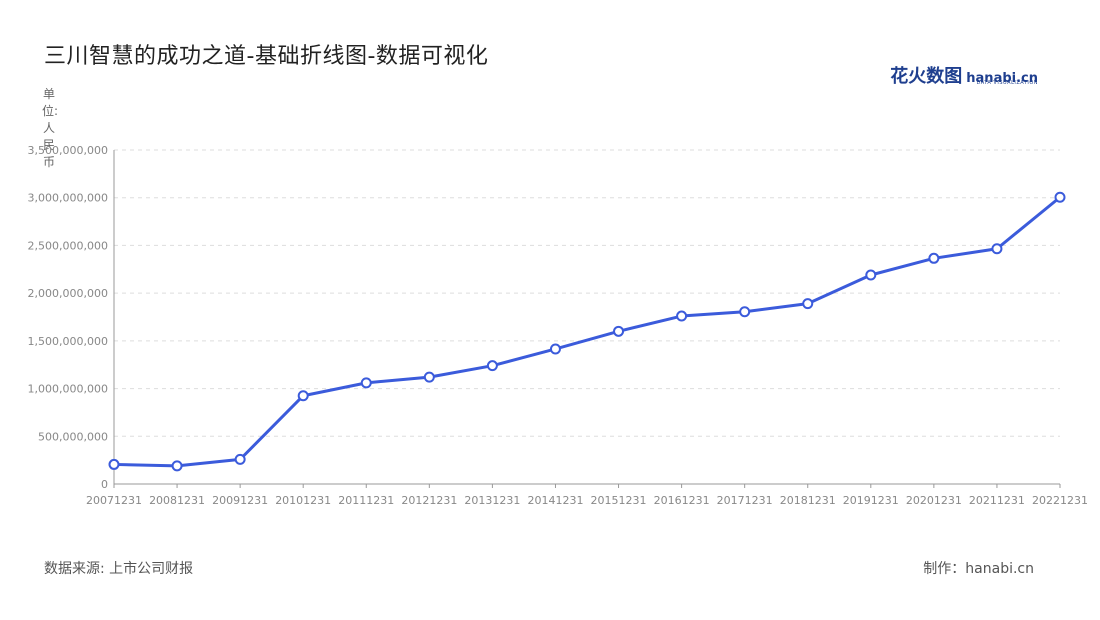  What do you see at coordinates (68, 198) in the screenshot?
I see `y-tick-label: 3,000,000,000` at bounding box center [68, 198].